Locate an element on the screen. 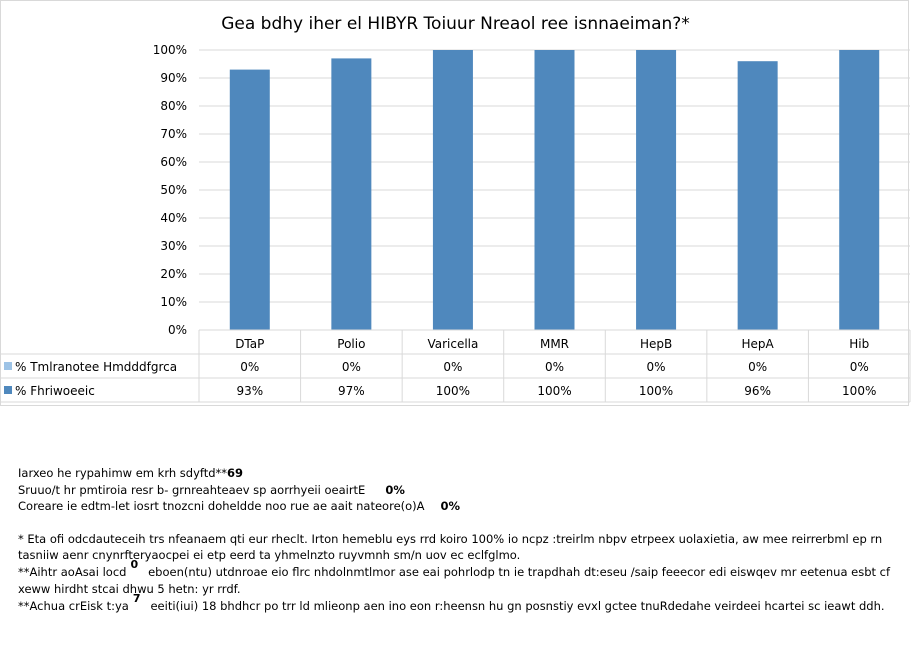 Image resolution: width=911 pixels, height=662 pixels. x-category-label: Polio is located at coordinates (351, 344).